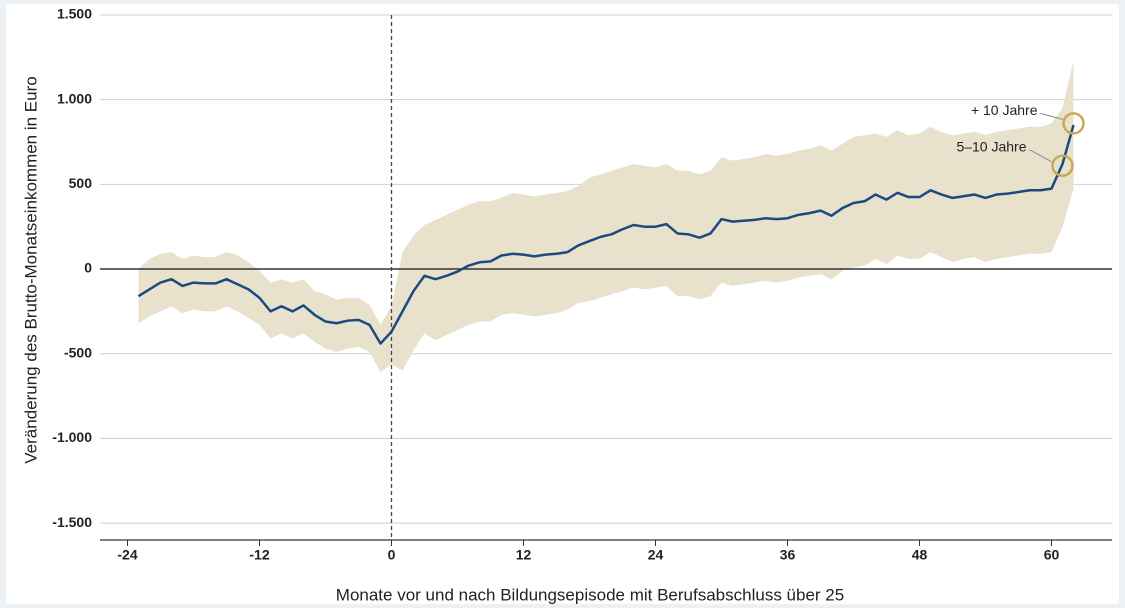  What do you see at coordinates (656, 555) in the screenshot?
I see `x-tick-label: 24` at bounding box center [656, 555].